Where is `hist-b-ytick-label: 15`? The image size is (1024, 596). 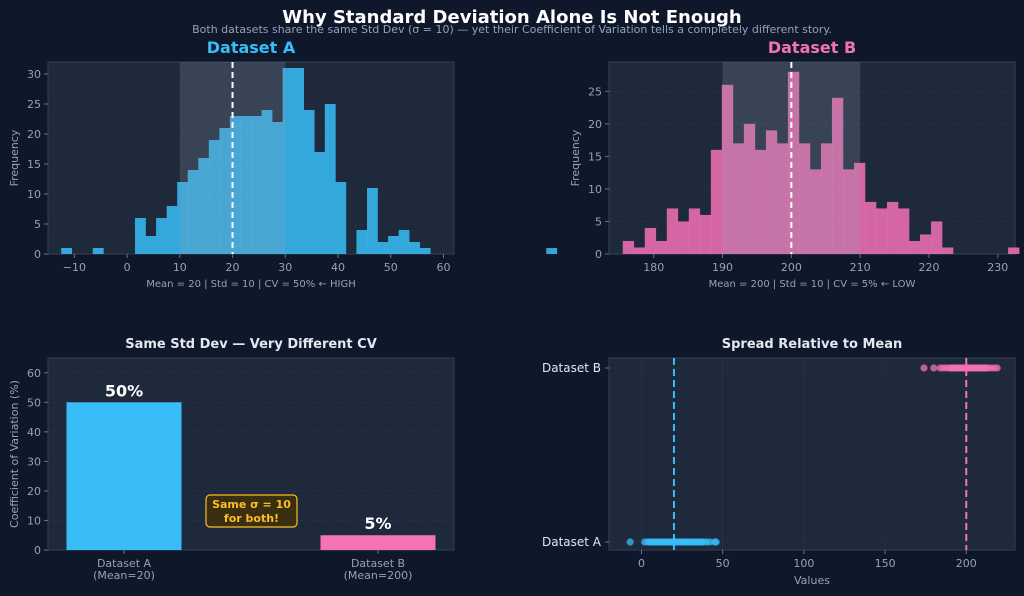 hist-b-ytick-label: 15 is located at coordinates (595, 156).